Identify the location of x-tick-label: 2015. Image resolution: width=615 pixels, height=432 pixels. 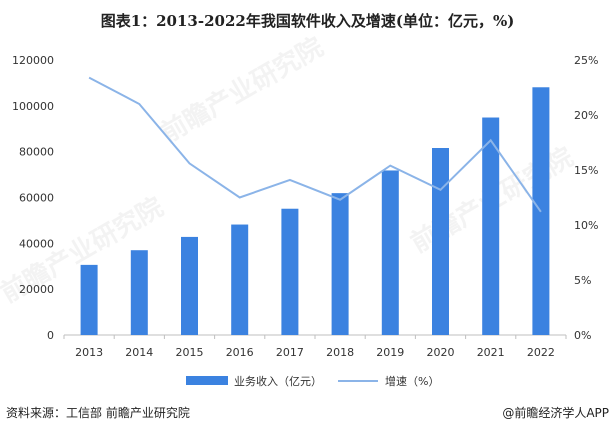
(190, 352).